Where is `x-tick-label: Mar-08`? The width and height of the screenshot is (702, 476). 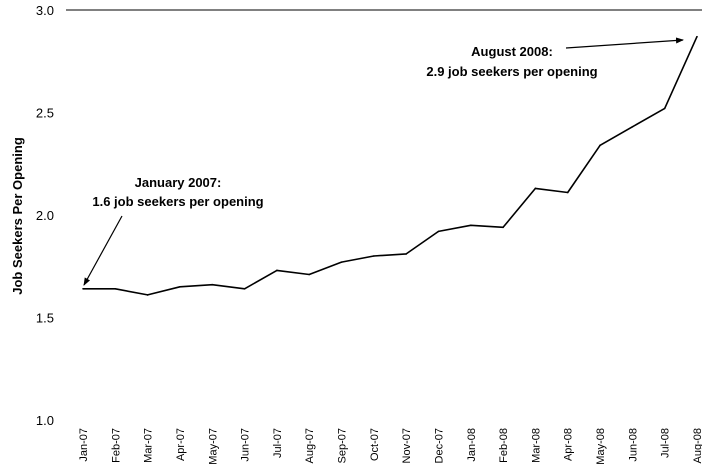 x-tick-label: Mar-08 is located at coordinates (536, 445).